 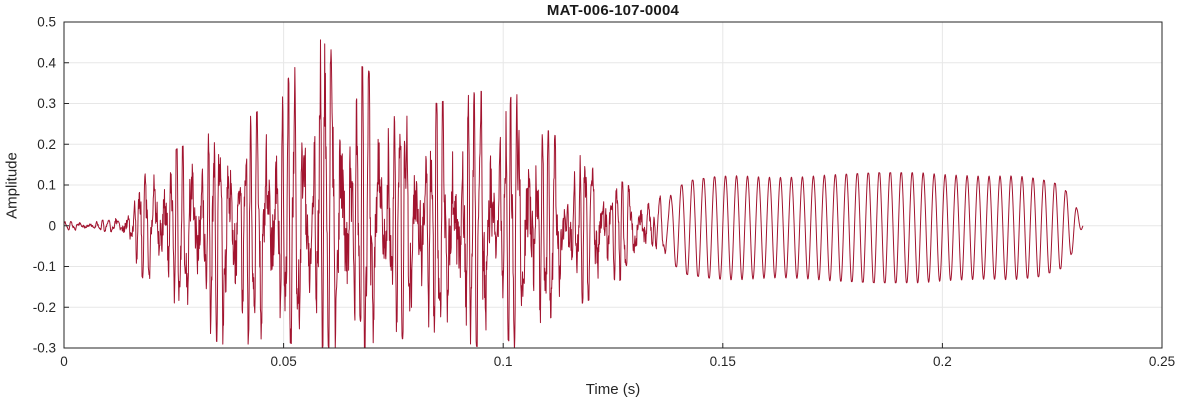 What do you see at coordinates (44, 348) in the screenshot?
I see `y-tick-label: -0.3` at bounding box center [44, 348].